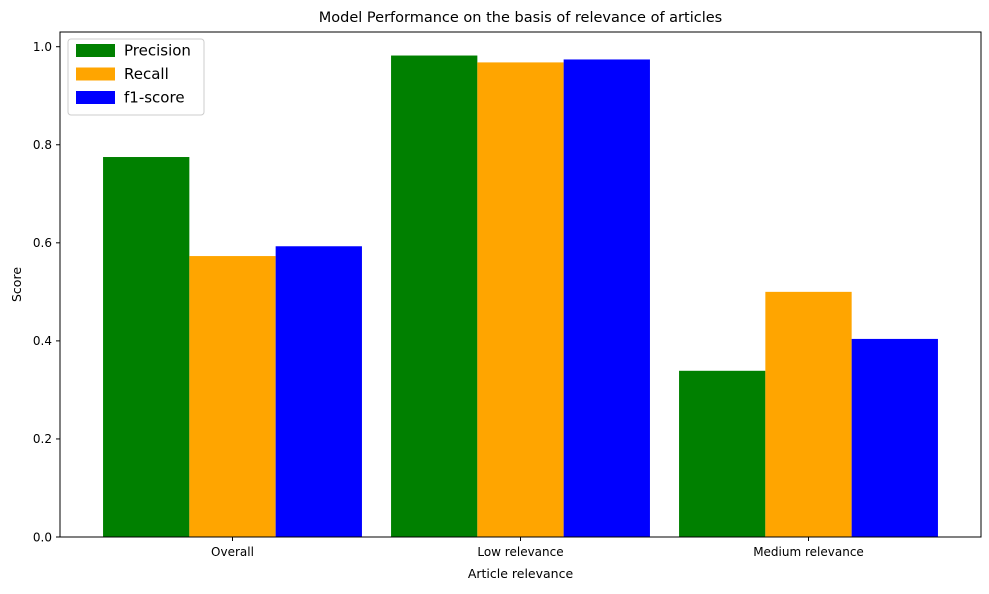 Image resolution: width=989 pixels, height=594 pixels. What do you see at coordinates (521, 573) in the screenshot?
I see `x-axis-label: Article relevance` at bounding box center [521, 573].